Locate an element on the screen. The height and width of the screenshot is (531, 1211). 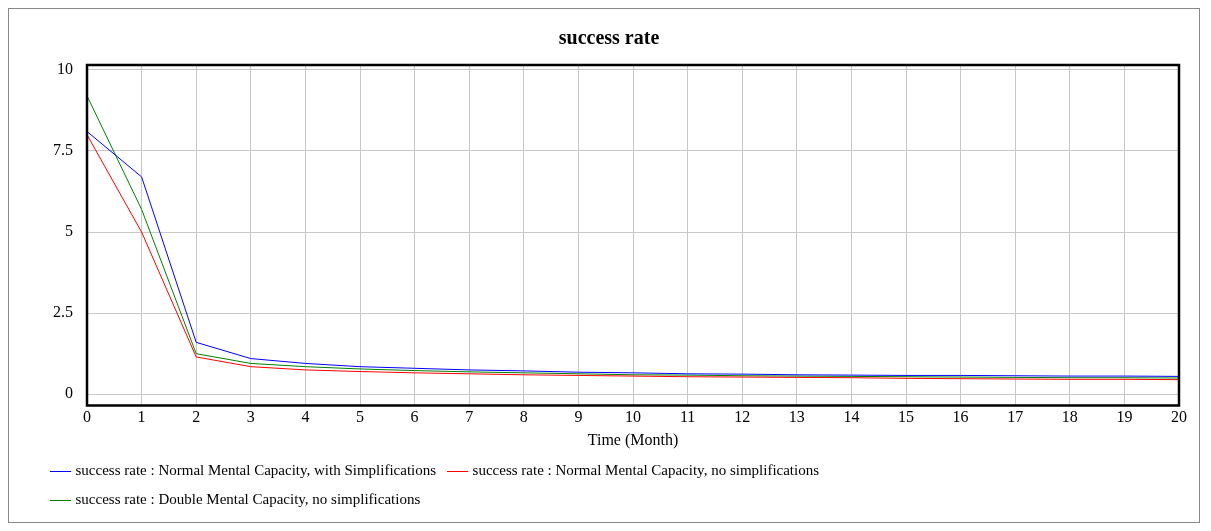
x-tick-label: 10 is located at coordinates (633, 417).